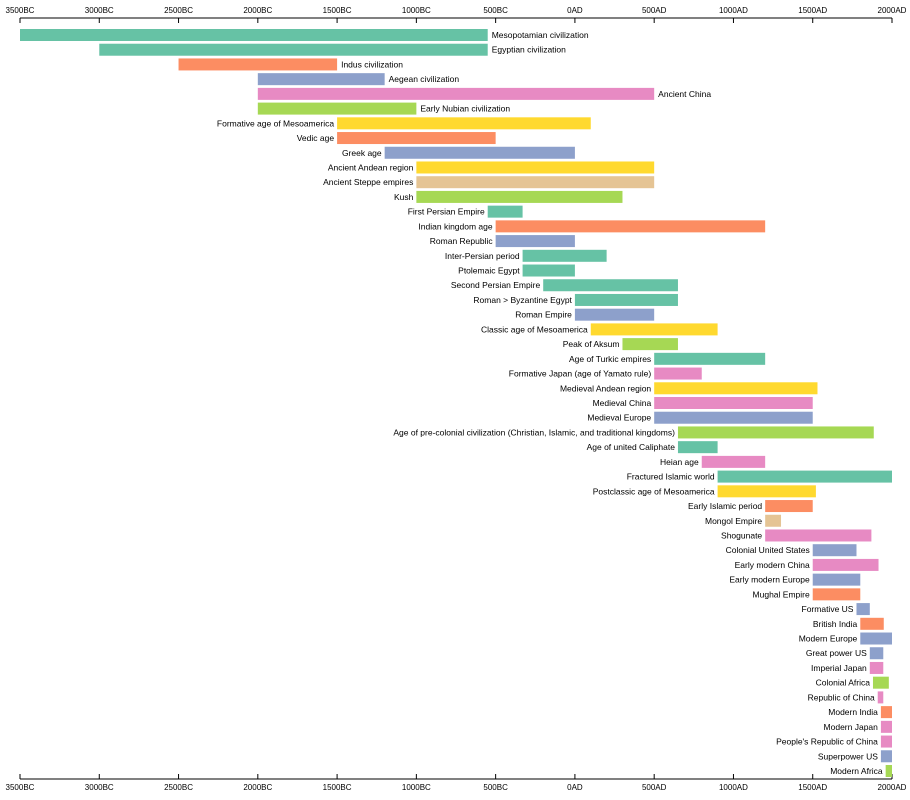 Image resolution: width=910 pixels, height=800 pixels. Describe the element at coordinates (534, 329) in the screenshot. I see `timeline-bar-label: Classic age of Mesoamerica` at that location.